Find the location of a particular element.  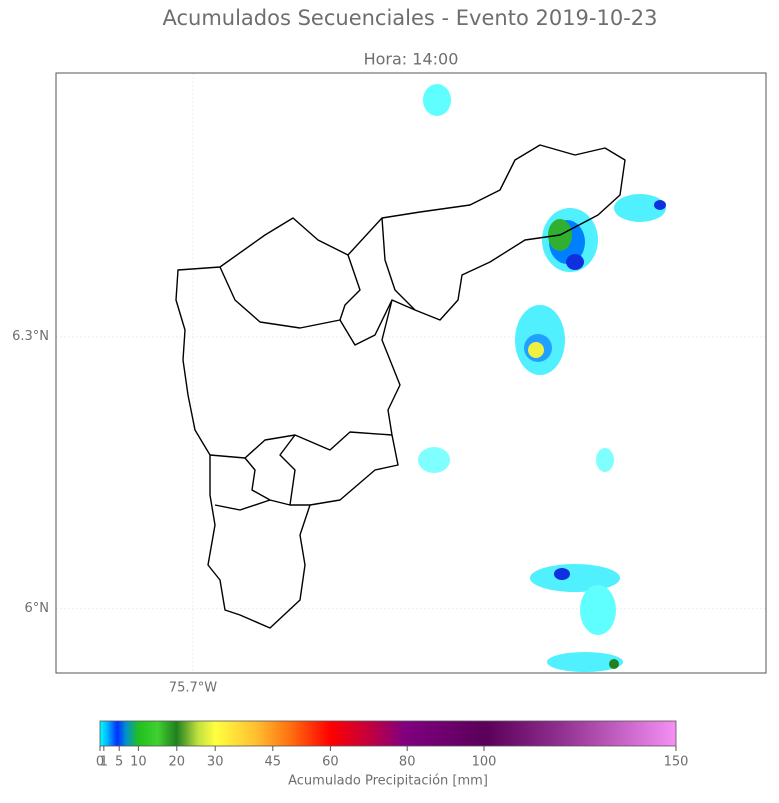

colorbar-tick-label: 30 is located at coordinates (215, 762).